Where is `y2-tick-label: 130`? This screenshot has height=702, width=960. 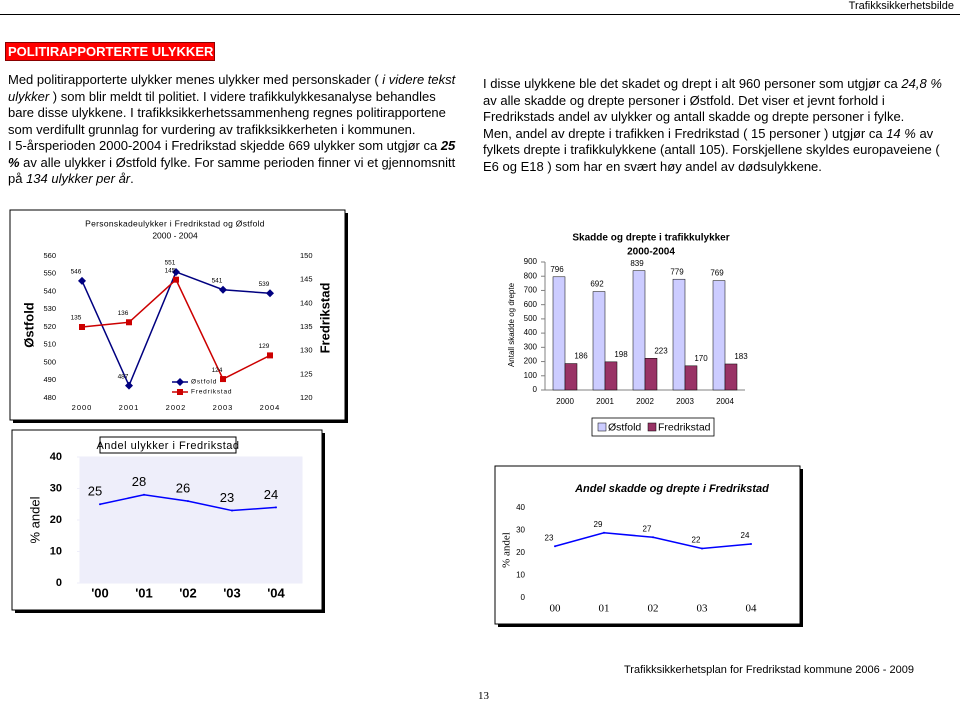
y2-tick-label: 130 is located at coordinates (306, 350).